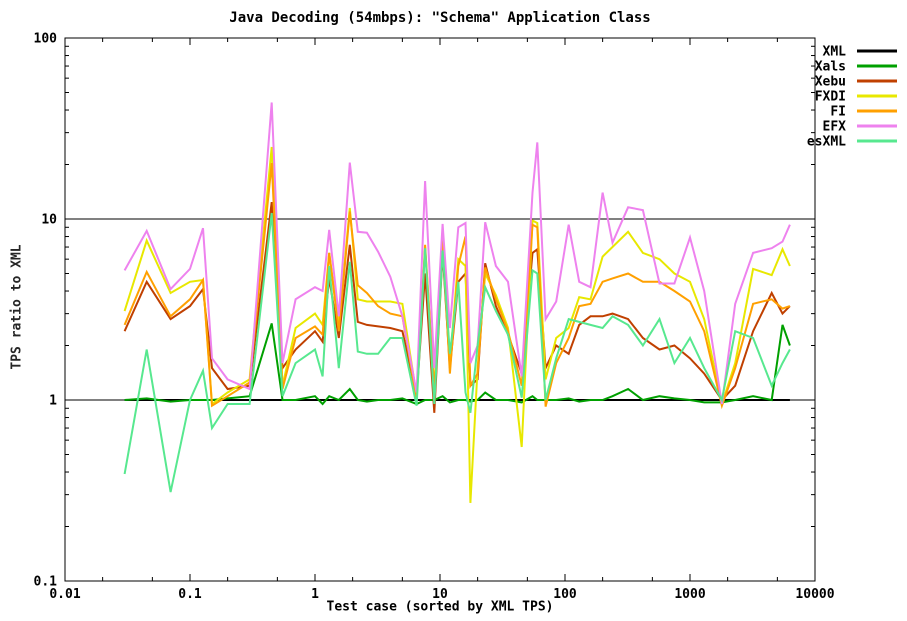  I want to click on legend-label-Xebu: Xebu, so click(830, 82).